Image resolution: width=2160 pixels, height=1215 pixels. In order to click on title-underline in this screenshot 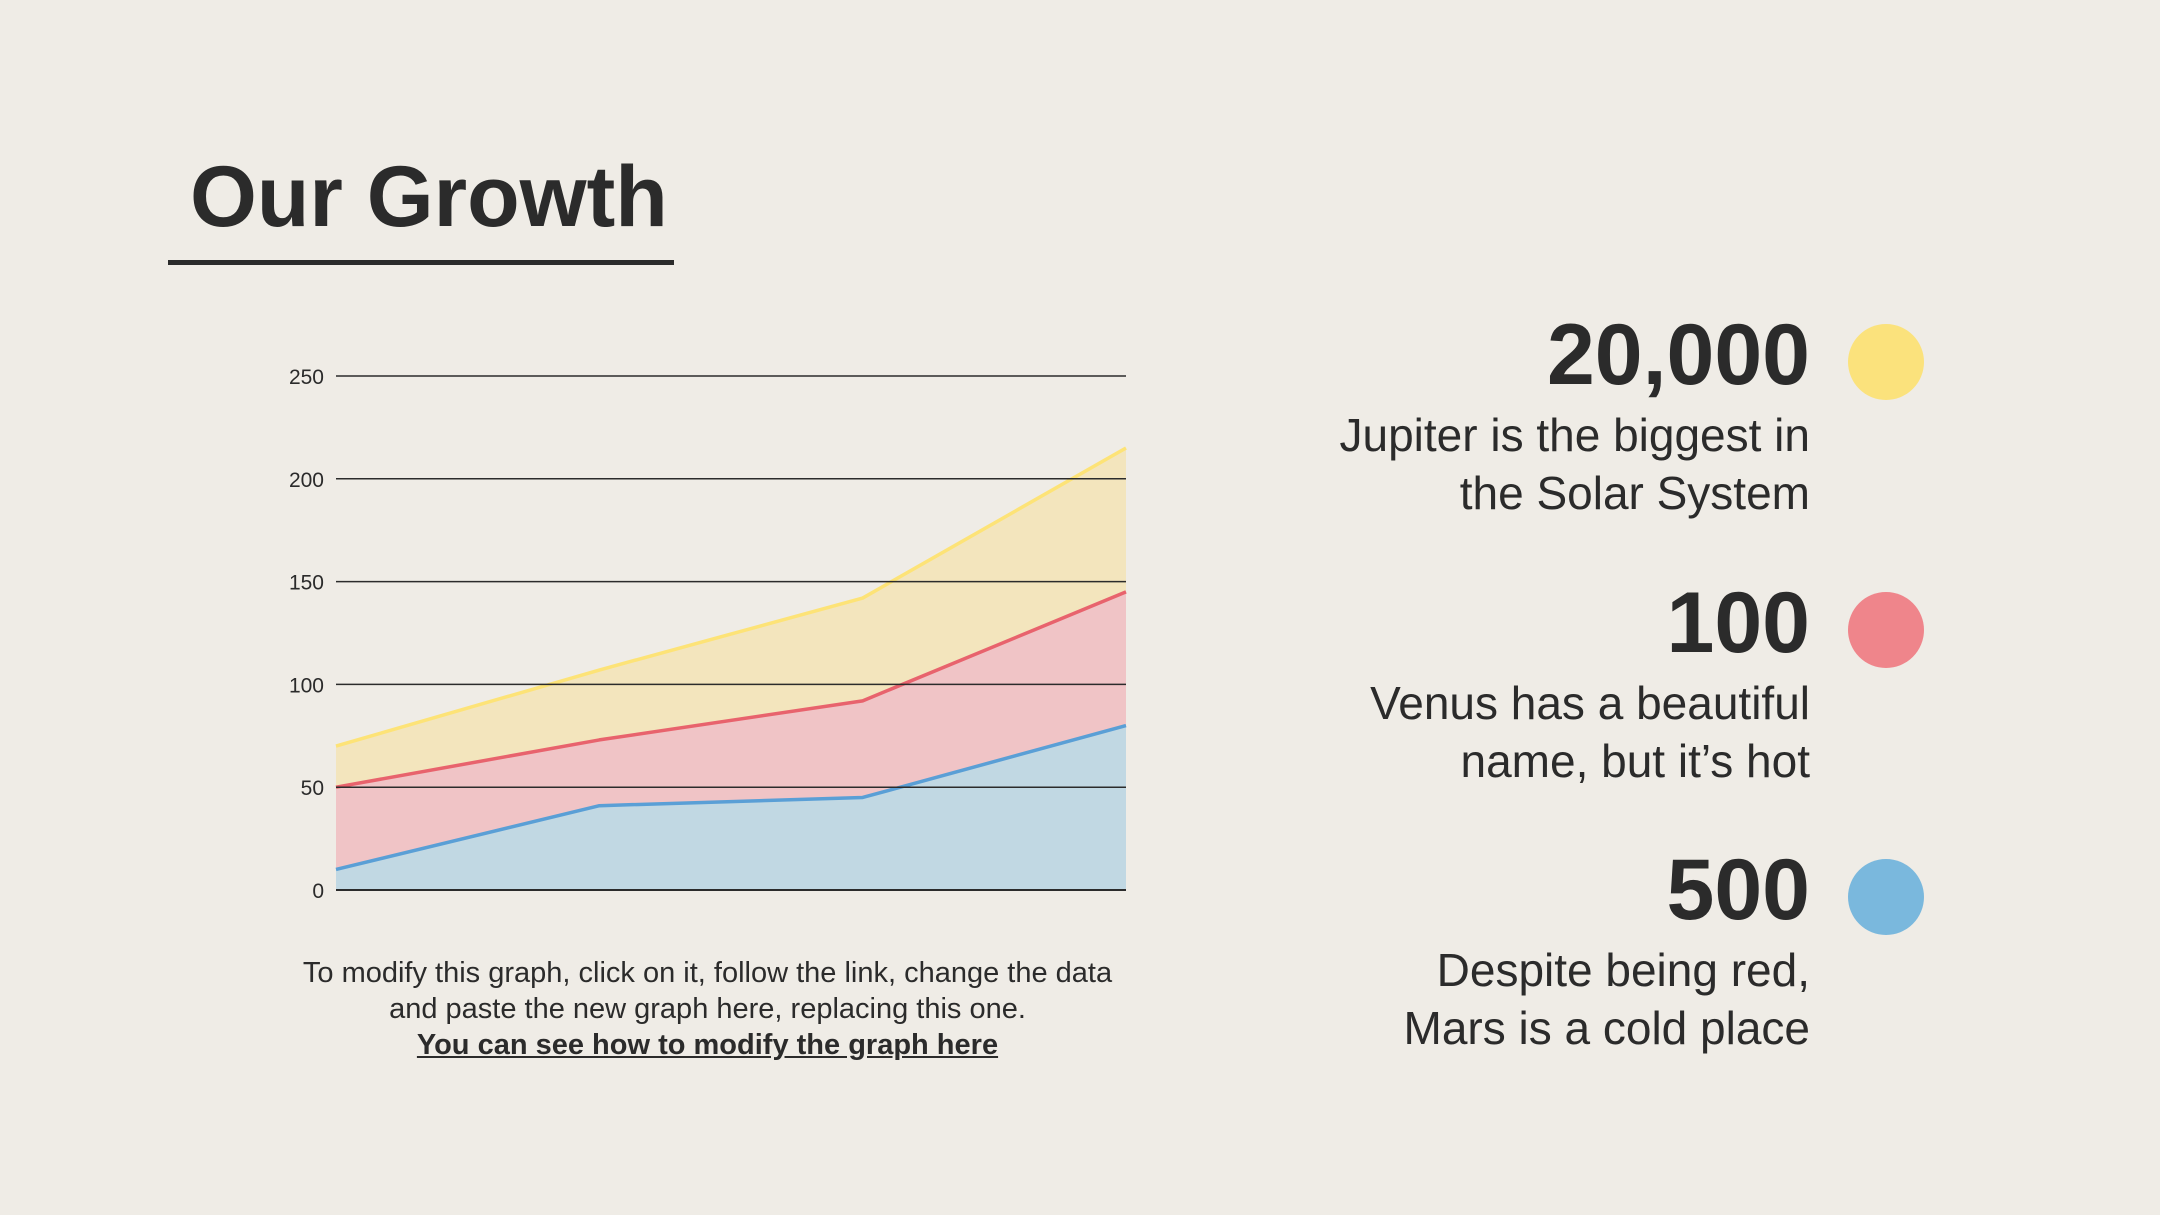, I will do `click(421, 262)`.